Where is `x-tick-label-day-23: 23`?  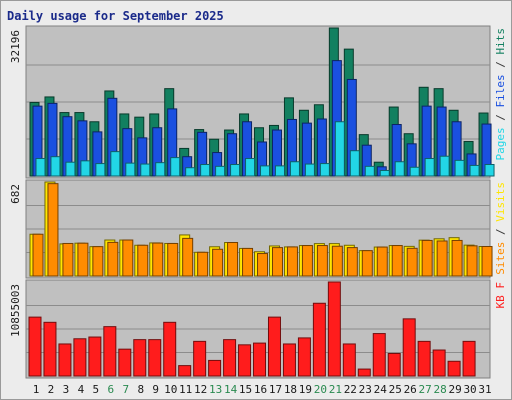 x-tick-label-day-23: 23 is located at coordinates (365, 389).